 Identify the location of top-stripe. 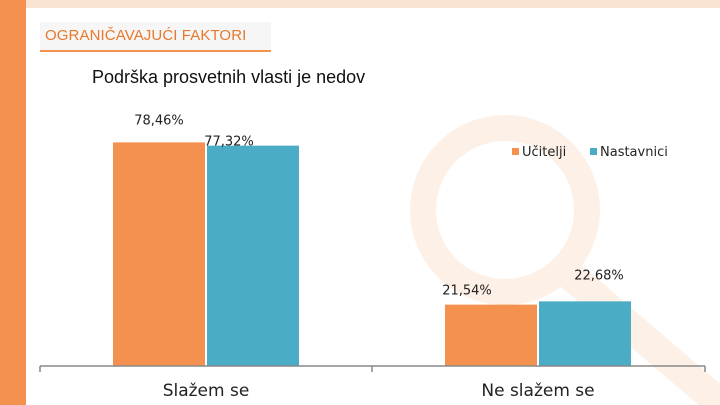
(373, 4).